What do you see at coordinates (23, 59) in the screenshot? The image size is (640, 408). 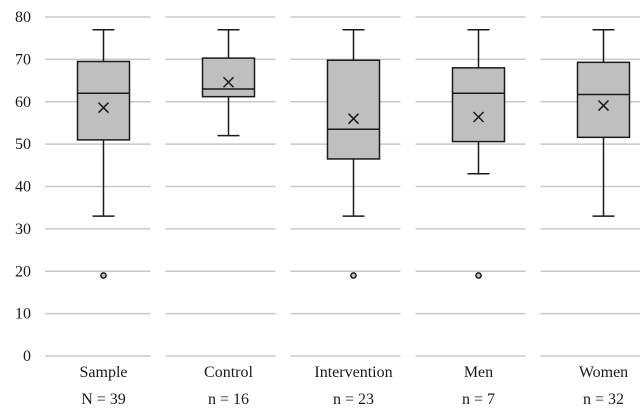 I see `y-tick-label: 70` at bounding box center [23, 59].